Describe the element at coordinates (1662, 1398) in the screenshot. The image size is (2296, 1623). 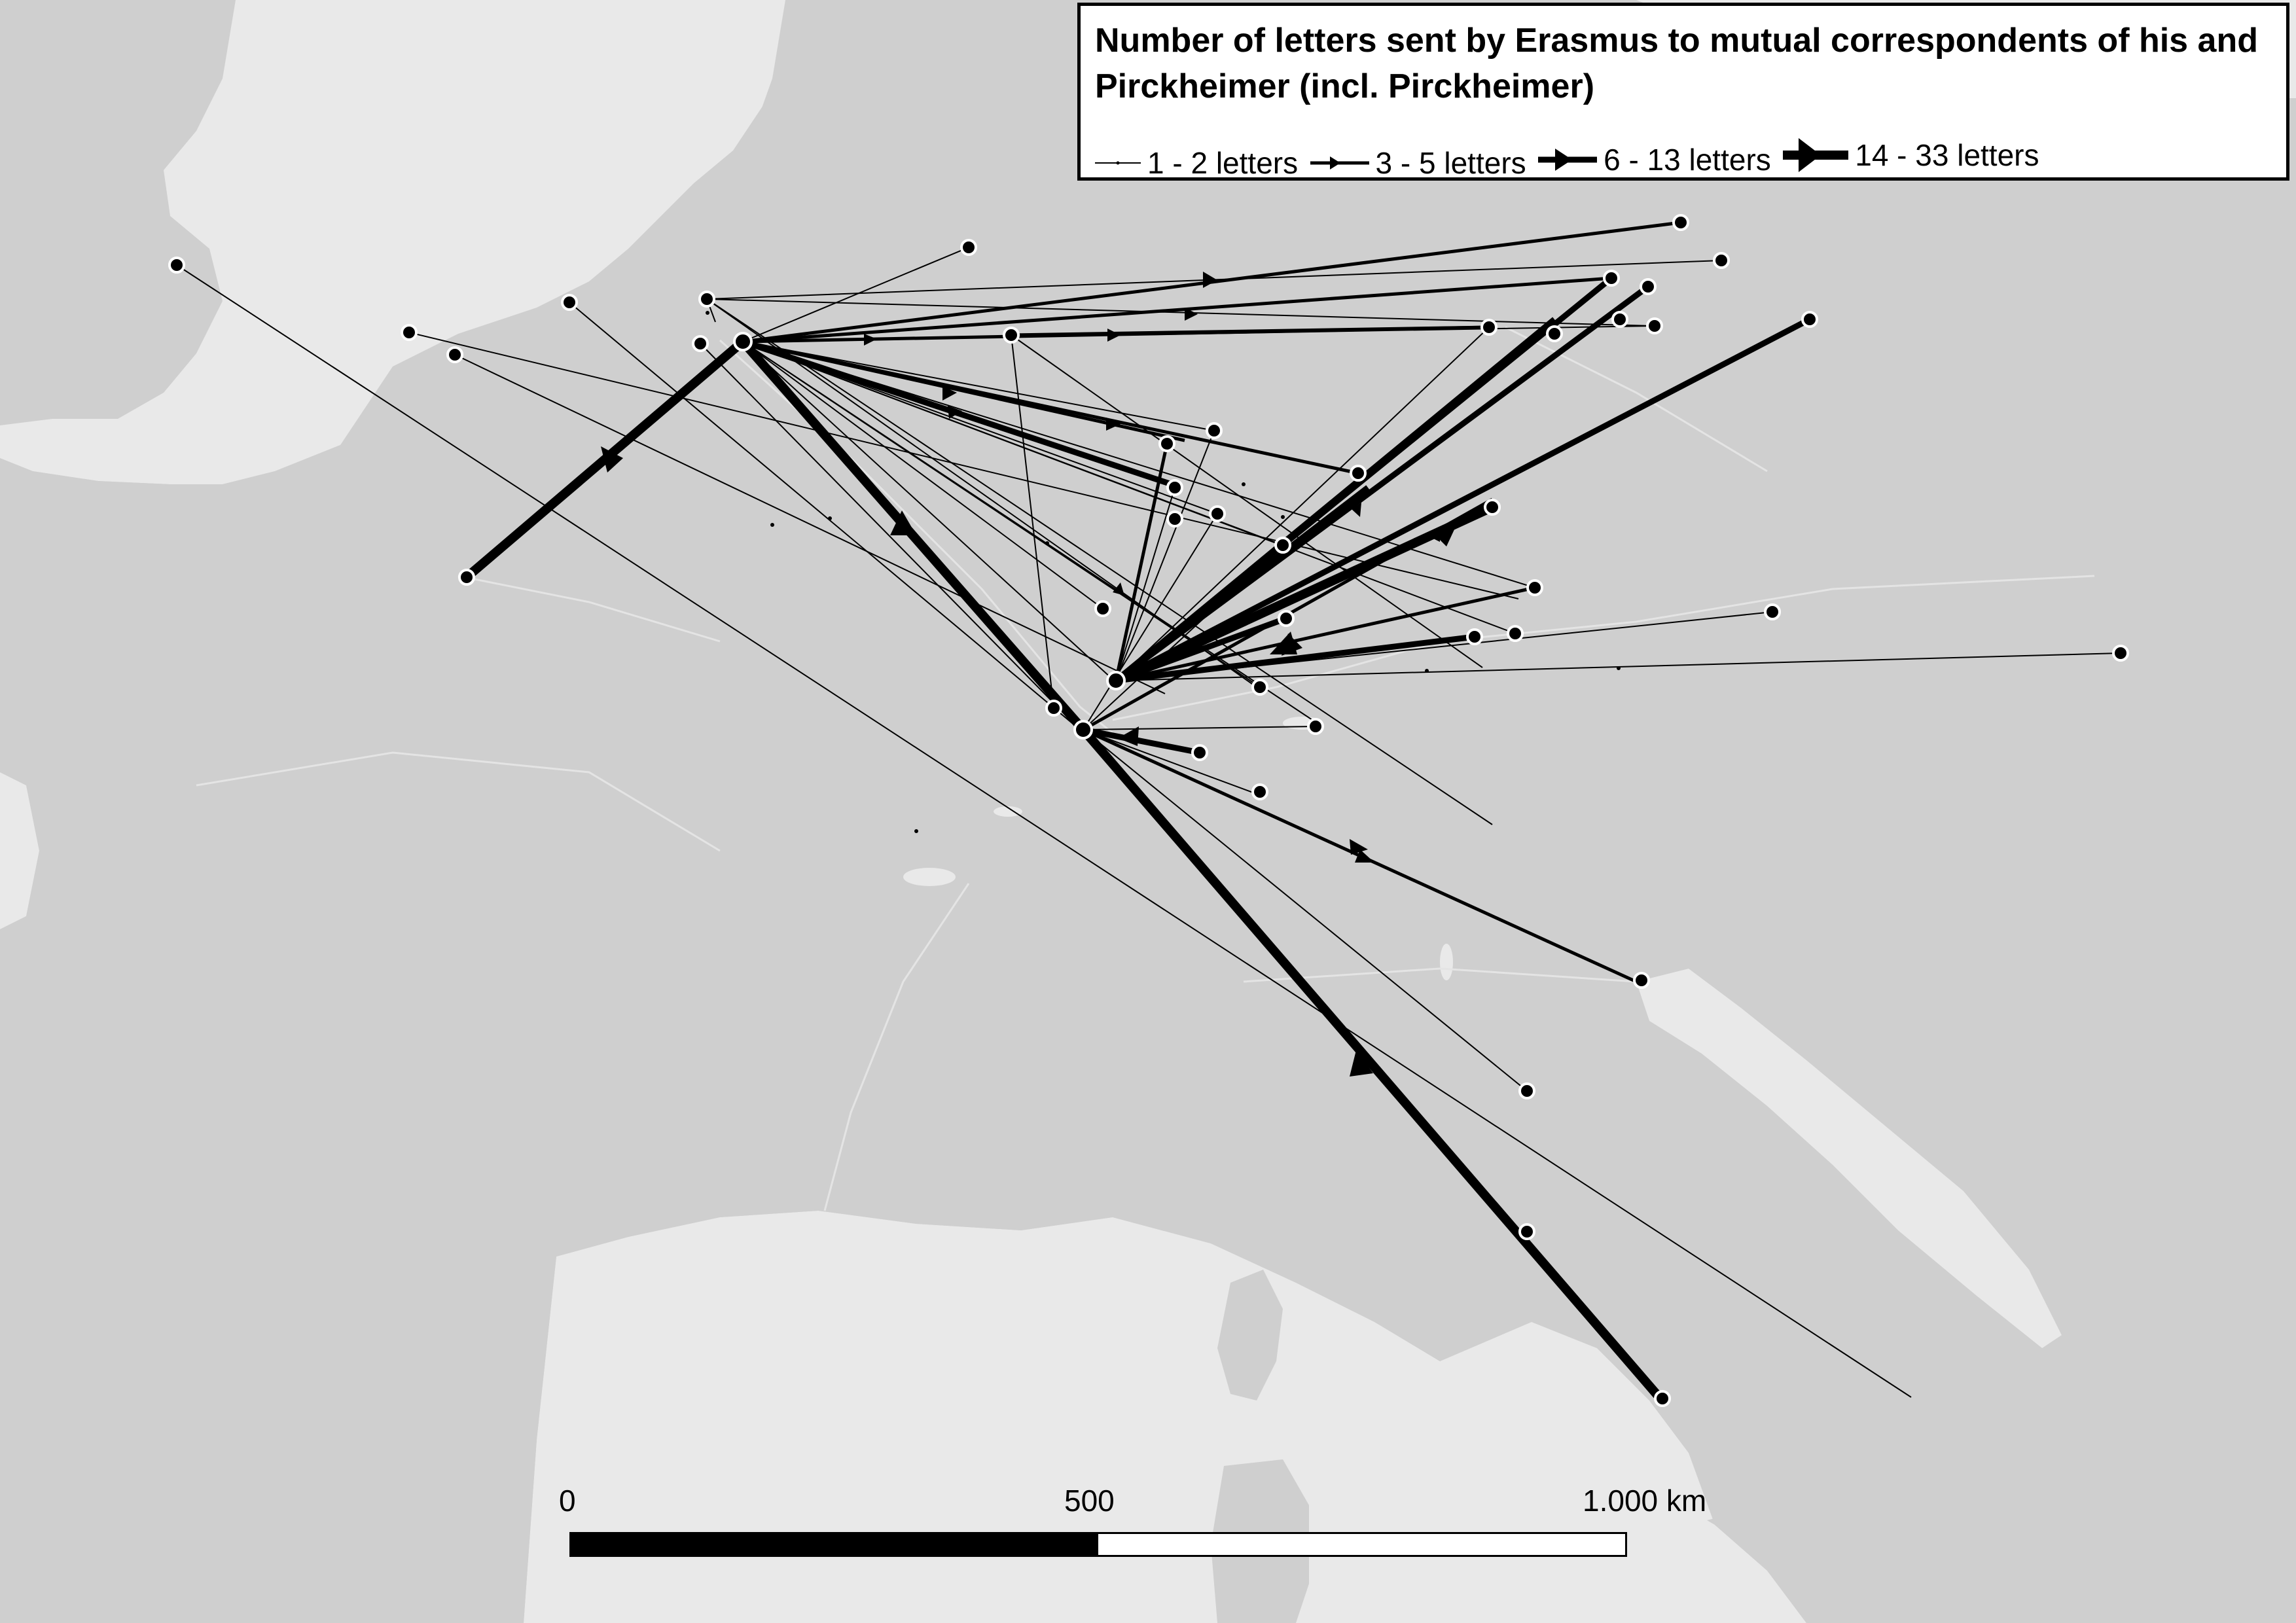
I see `node-rome` at that location.